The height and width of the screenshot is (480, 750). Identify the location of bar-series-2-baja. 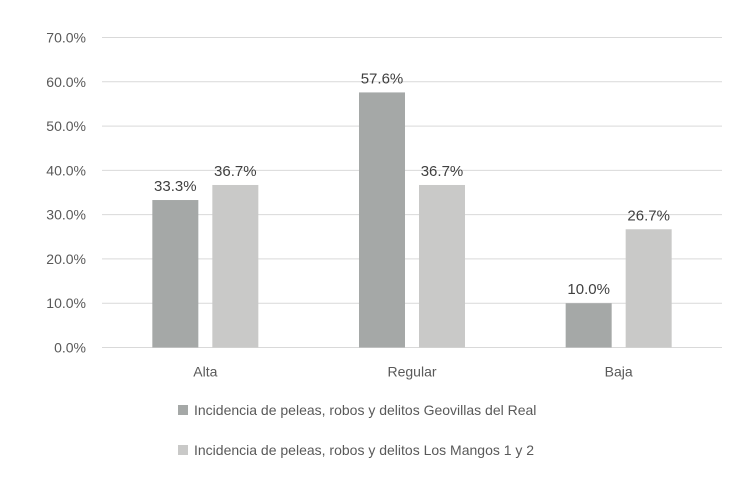
(648, 288).